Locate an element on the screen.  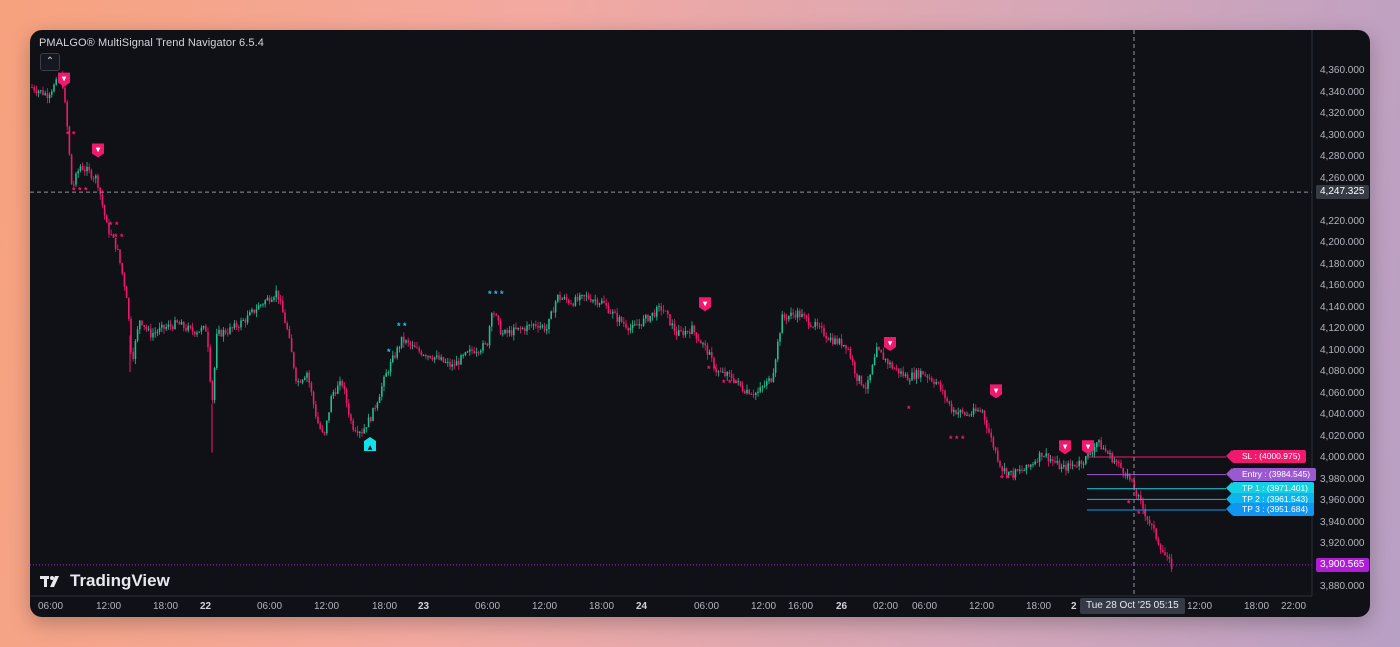
time-tick-label: 06:00 is located at coordinates (51, 606).